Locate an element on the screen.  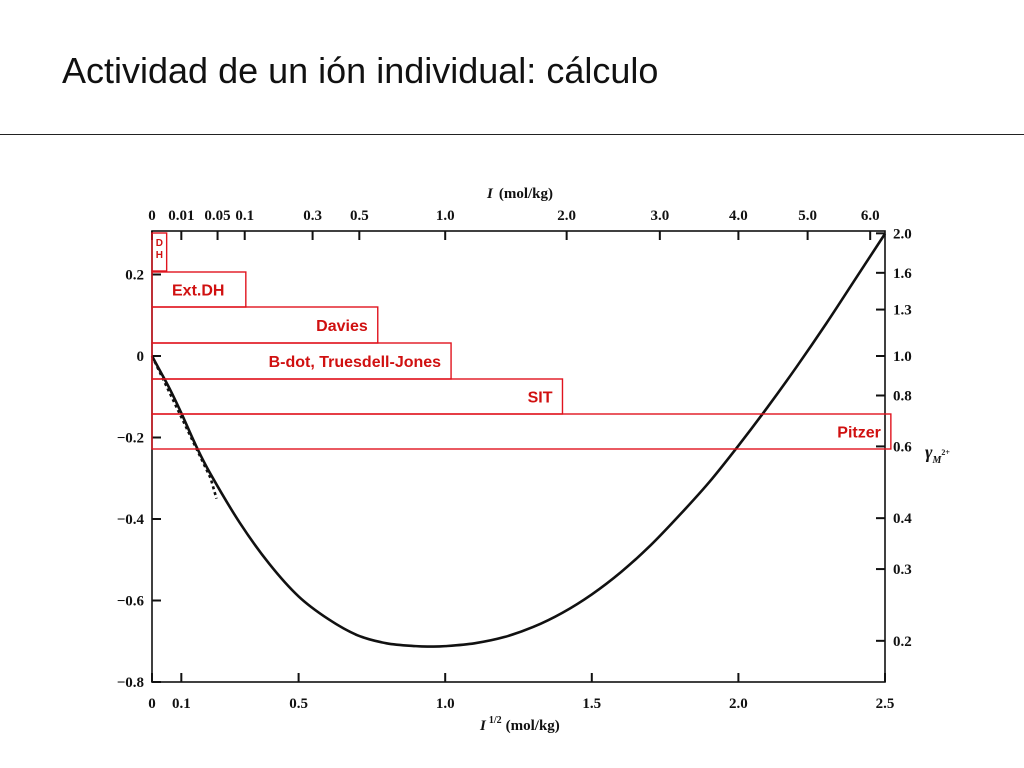
range-label: H is located at coordinates (159, 255).